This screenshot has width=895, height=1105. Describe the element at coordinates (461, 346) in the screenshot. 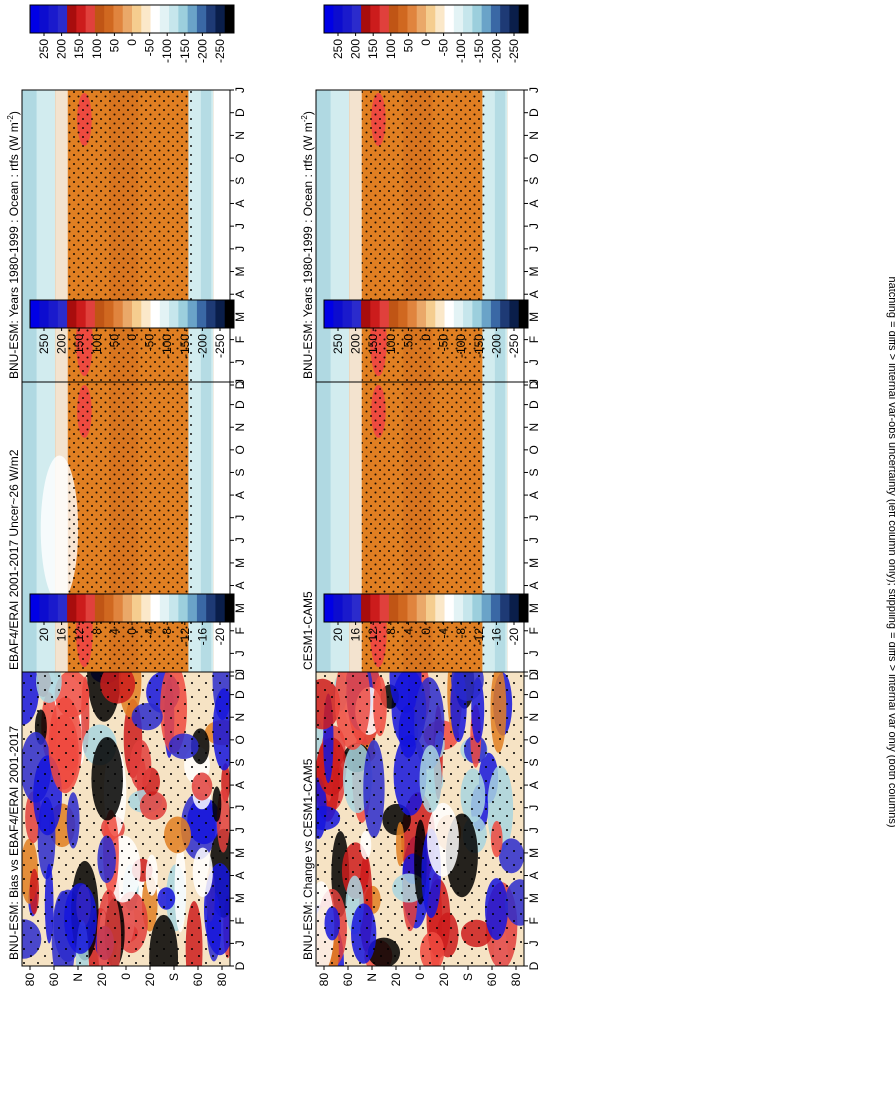

I see `colorbar-tick-label: -100` at that location.